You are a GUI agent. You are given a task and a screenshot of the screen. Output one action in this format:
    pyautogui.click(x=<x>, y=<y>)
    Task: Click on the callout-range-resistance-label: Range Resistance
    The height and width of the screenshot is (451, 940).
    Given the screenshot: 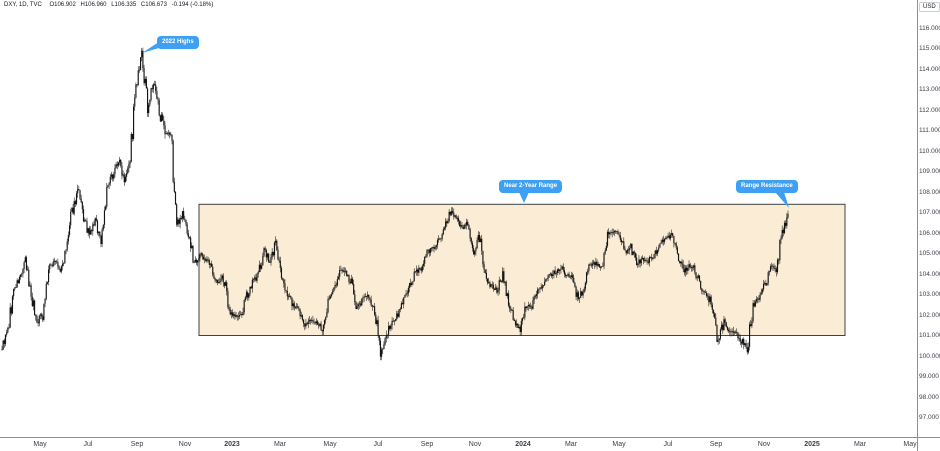 What is the action you would take?
    pyautogui.click(x=767, y=186)
    